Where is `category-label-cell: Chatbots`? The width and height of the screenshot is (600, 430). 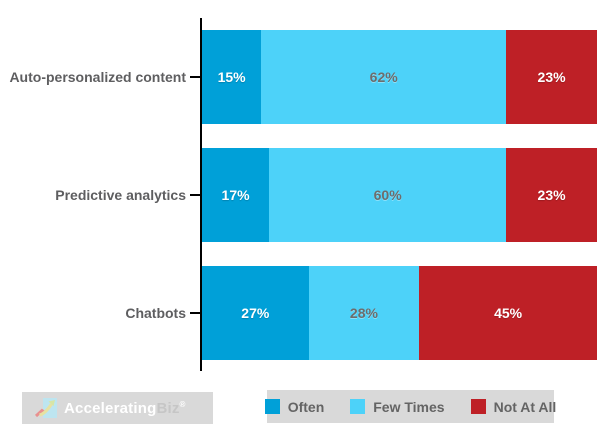
category-label-cell: Chatbots is located at coordinates (101, 313).